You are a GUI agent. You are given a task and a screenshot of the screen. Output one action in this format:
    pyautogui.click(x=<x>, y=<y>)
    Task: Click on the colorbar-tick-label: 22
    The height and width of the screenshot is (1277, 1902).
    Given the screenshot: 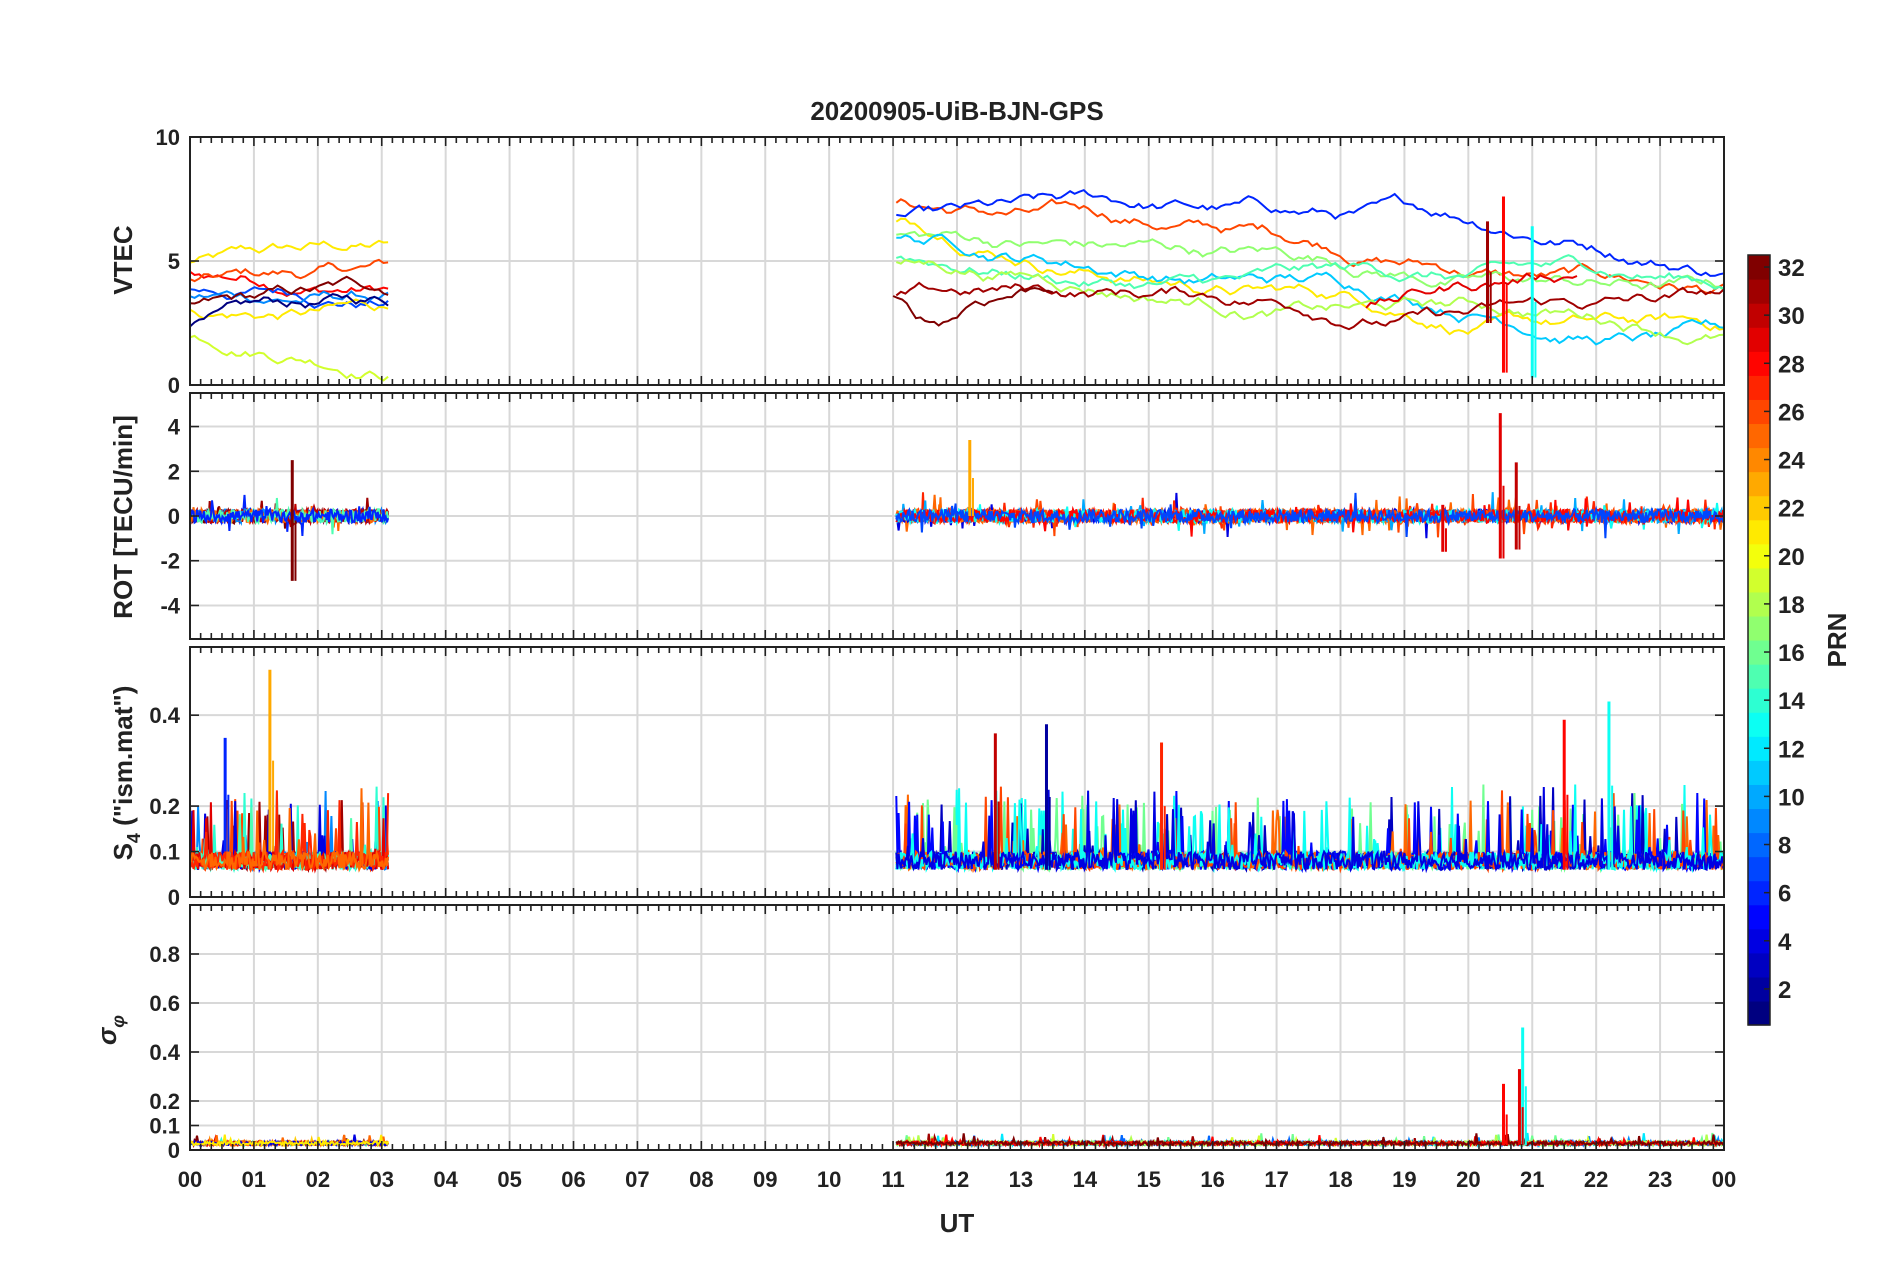 What is the action you would take?
    pyautogui.click(x=1791, y=509)
    